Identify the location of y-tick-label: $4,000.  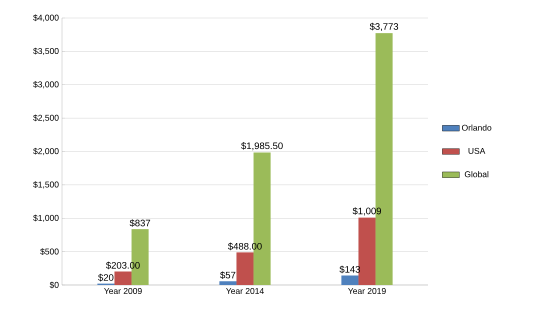
(46, 18).